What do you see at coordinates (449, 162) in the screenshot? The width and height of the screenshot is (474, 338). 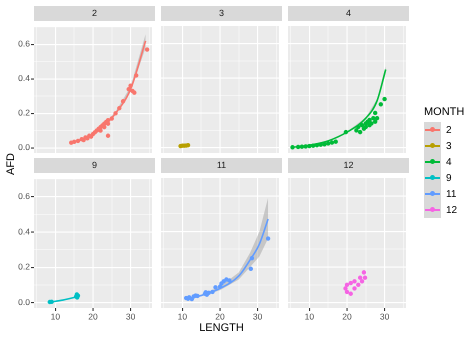 I see `legend-label: 4` at bounding box center [449, 162].